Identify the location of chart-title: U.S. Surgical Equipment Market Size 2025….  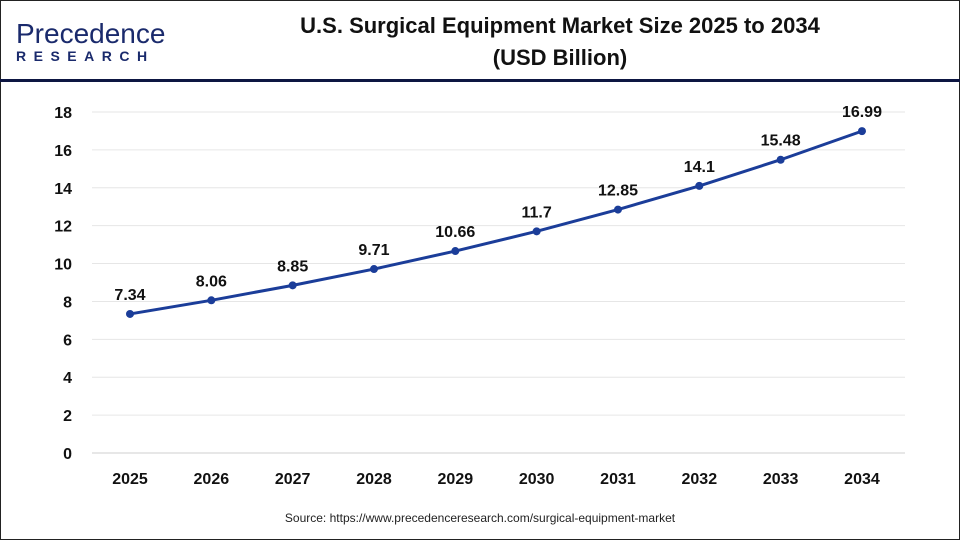
(560, 42).